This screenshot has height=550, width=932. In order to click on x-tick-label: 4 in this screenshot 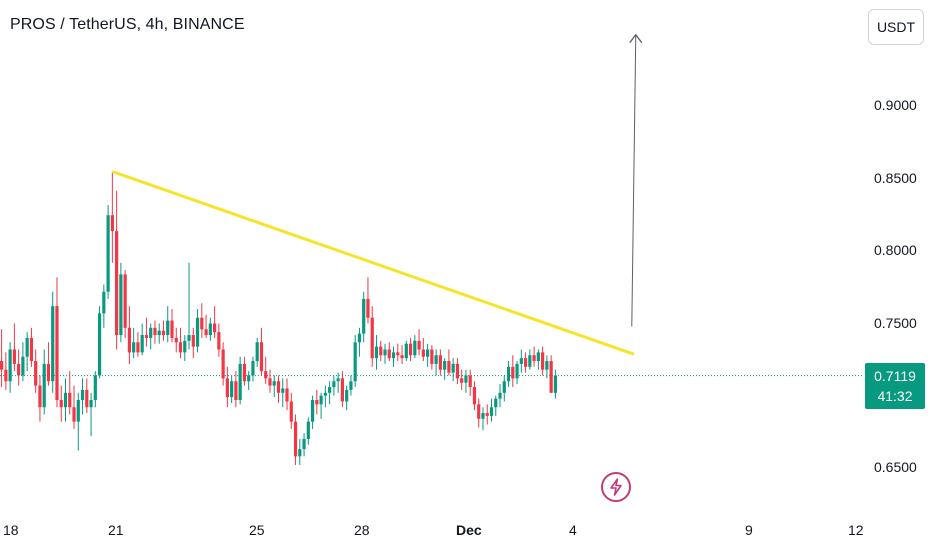, I will do `click(573, 530)`.